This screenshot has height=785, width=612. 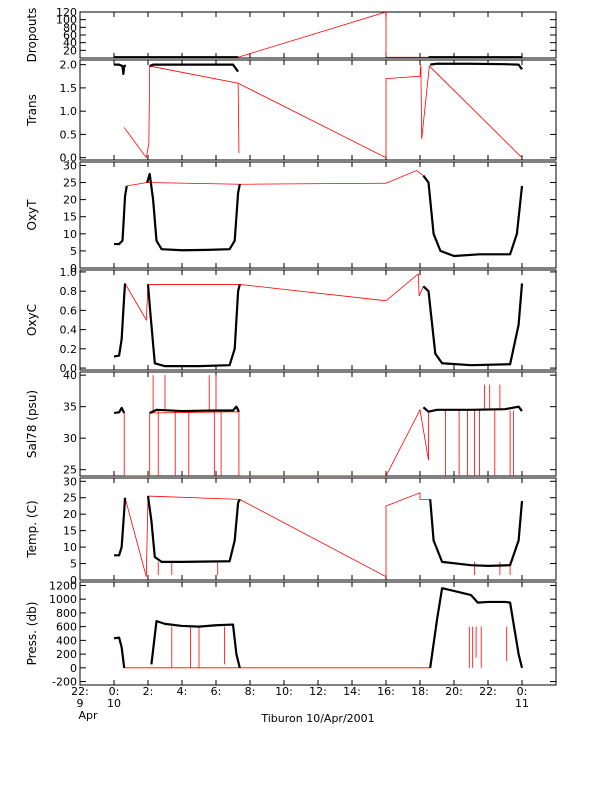 I want to click on x-tick-label: 8:, so click(x=250, y=691).